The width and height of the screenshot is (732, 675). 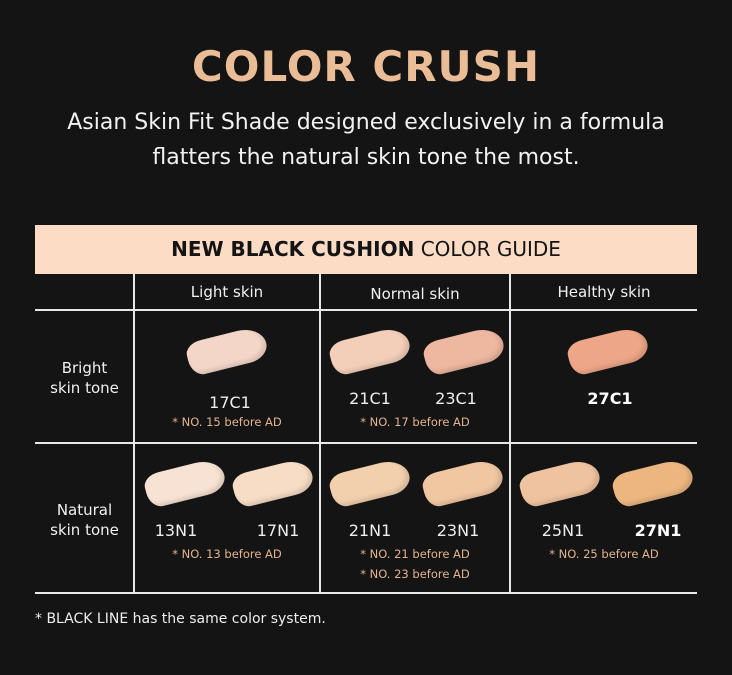 What do you see at coordinates (176, 530) in the screenshot?
I see `shade-code: 13N1` at bounding box center [176, 530].